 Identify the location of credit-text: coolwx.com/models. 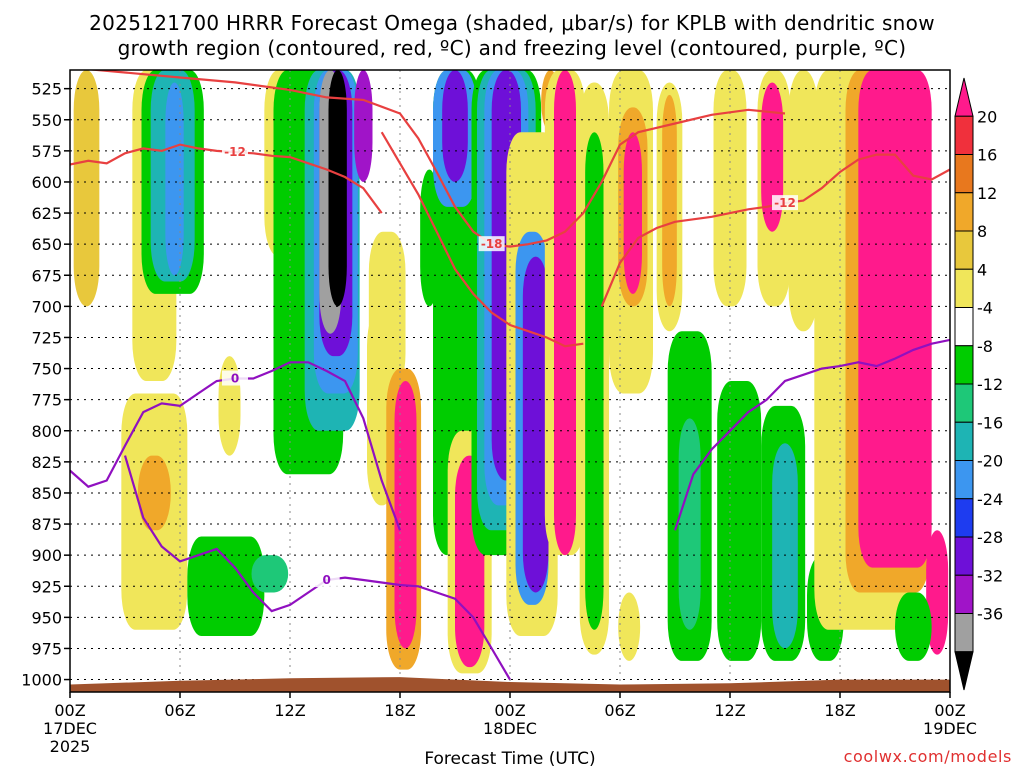
(928, 756).